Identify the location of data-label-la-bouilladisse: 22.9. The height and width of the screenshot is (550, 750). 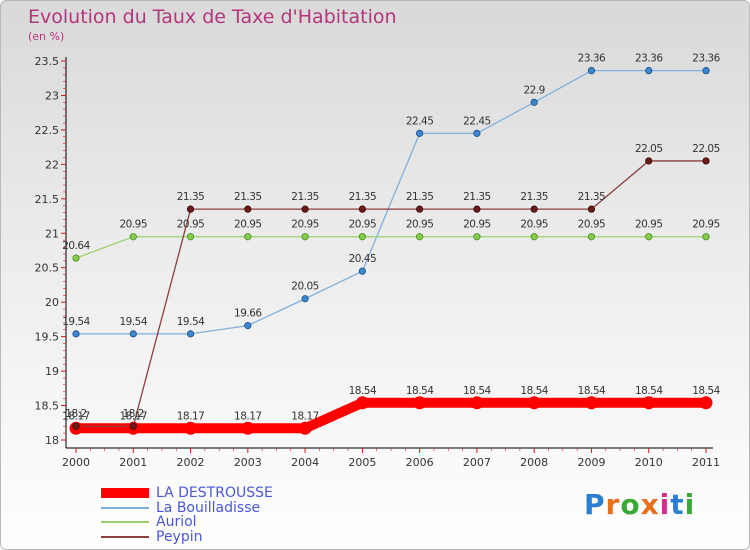
(533, 90).